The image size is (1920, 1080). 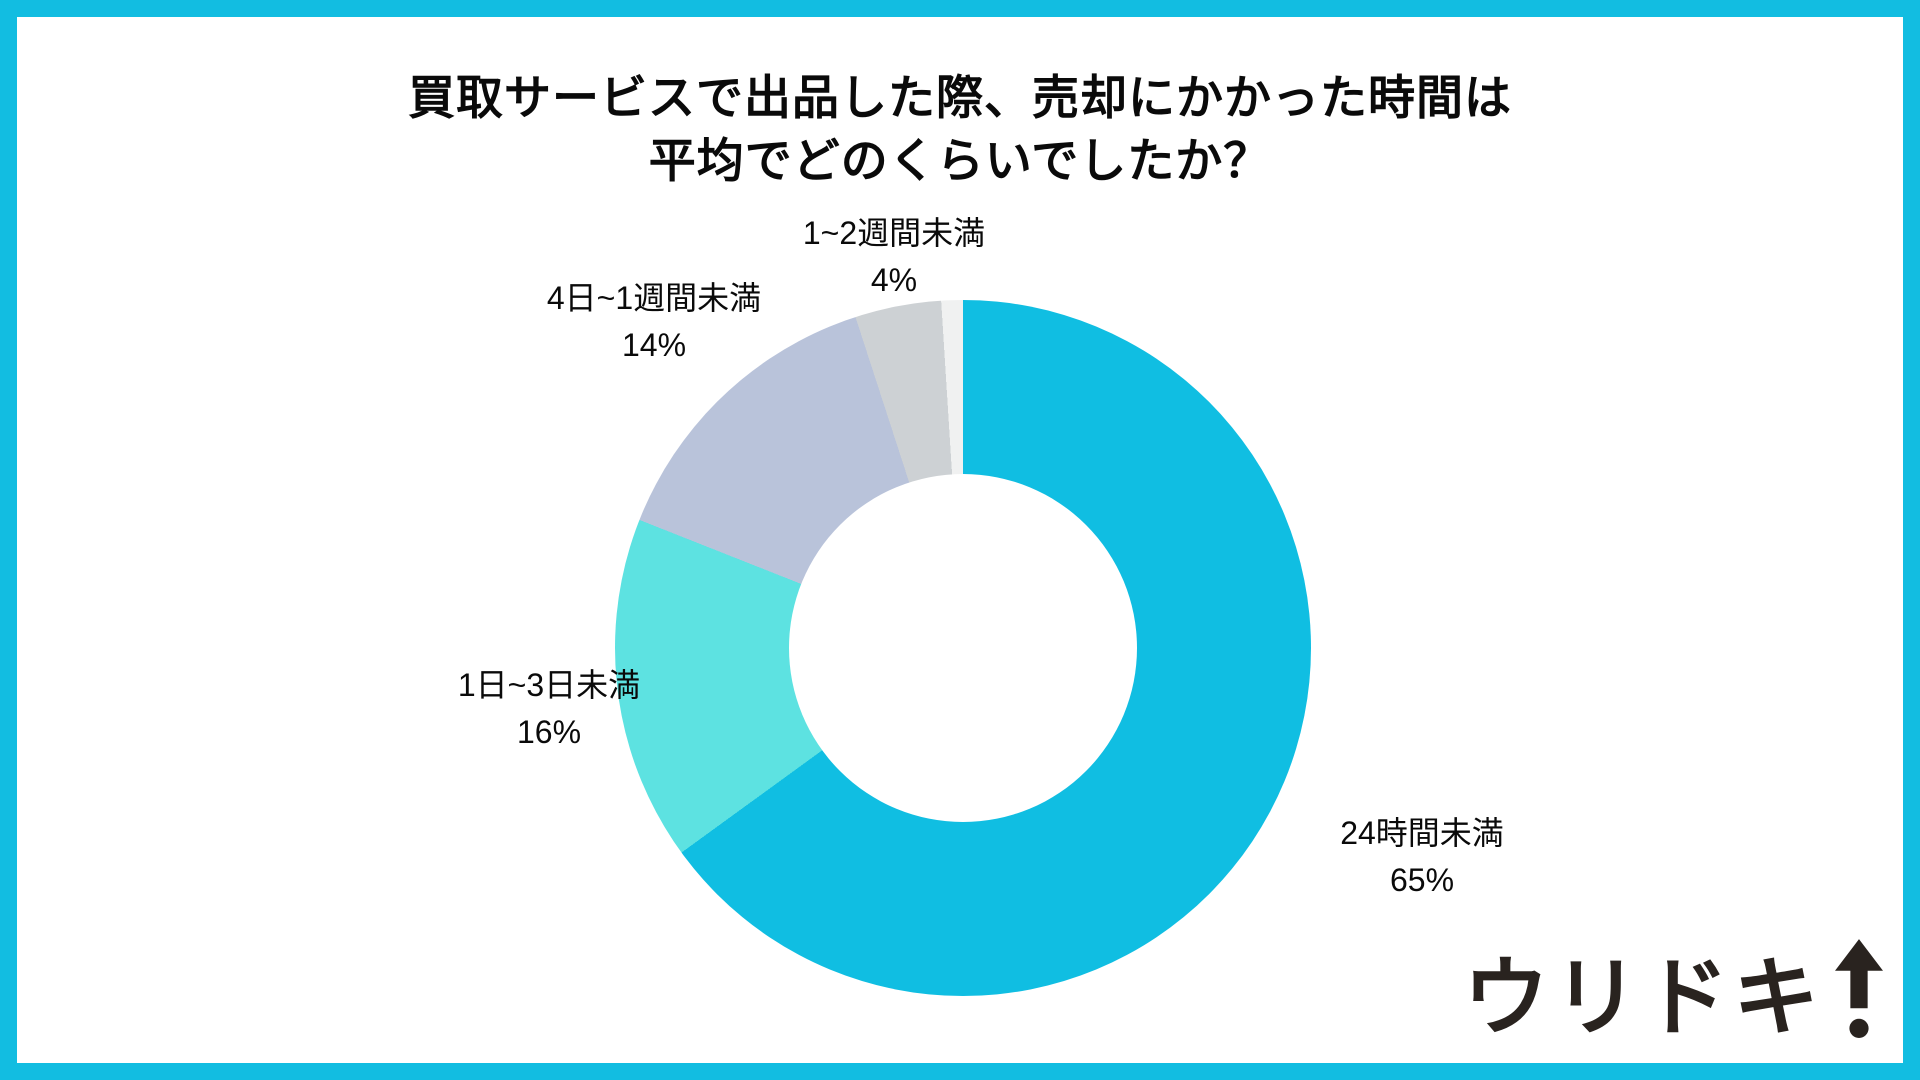 What do you see at coordinates (549, 709) in the screenshot?
I see `slice-label-1-3-days: 1日~3日未満 16%` at bounding box center [549, 709].